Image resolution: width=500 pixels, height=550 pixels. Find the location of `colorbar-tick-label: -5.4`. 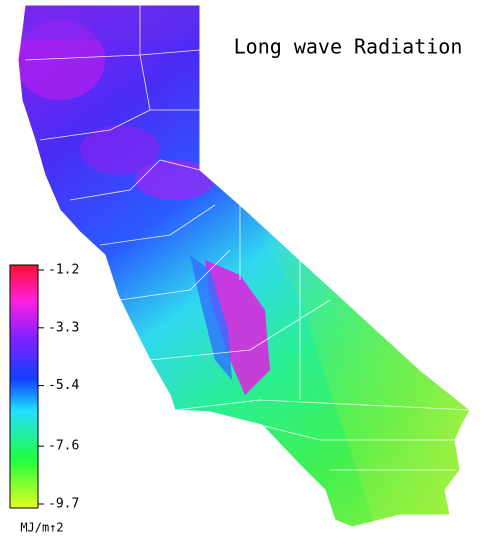

colorbar-tick-label: -5.4 is located at coordinates (63, 385).